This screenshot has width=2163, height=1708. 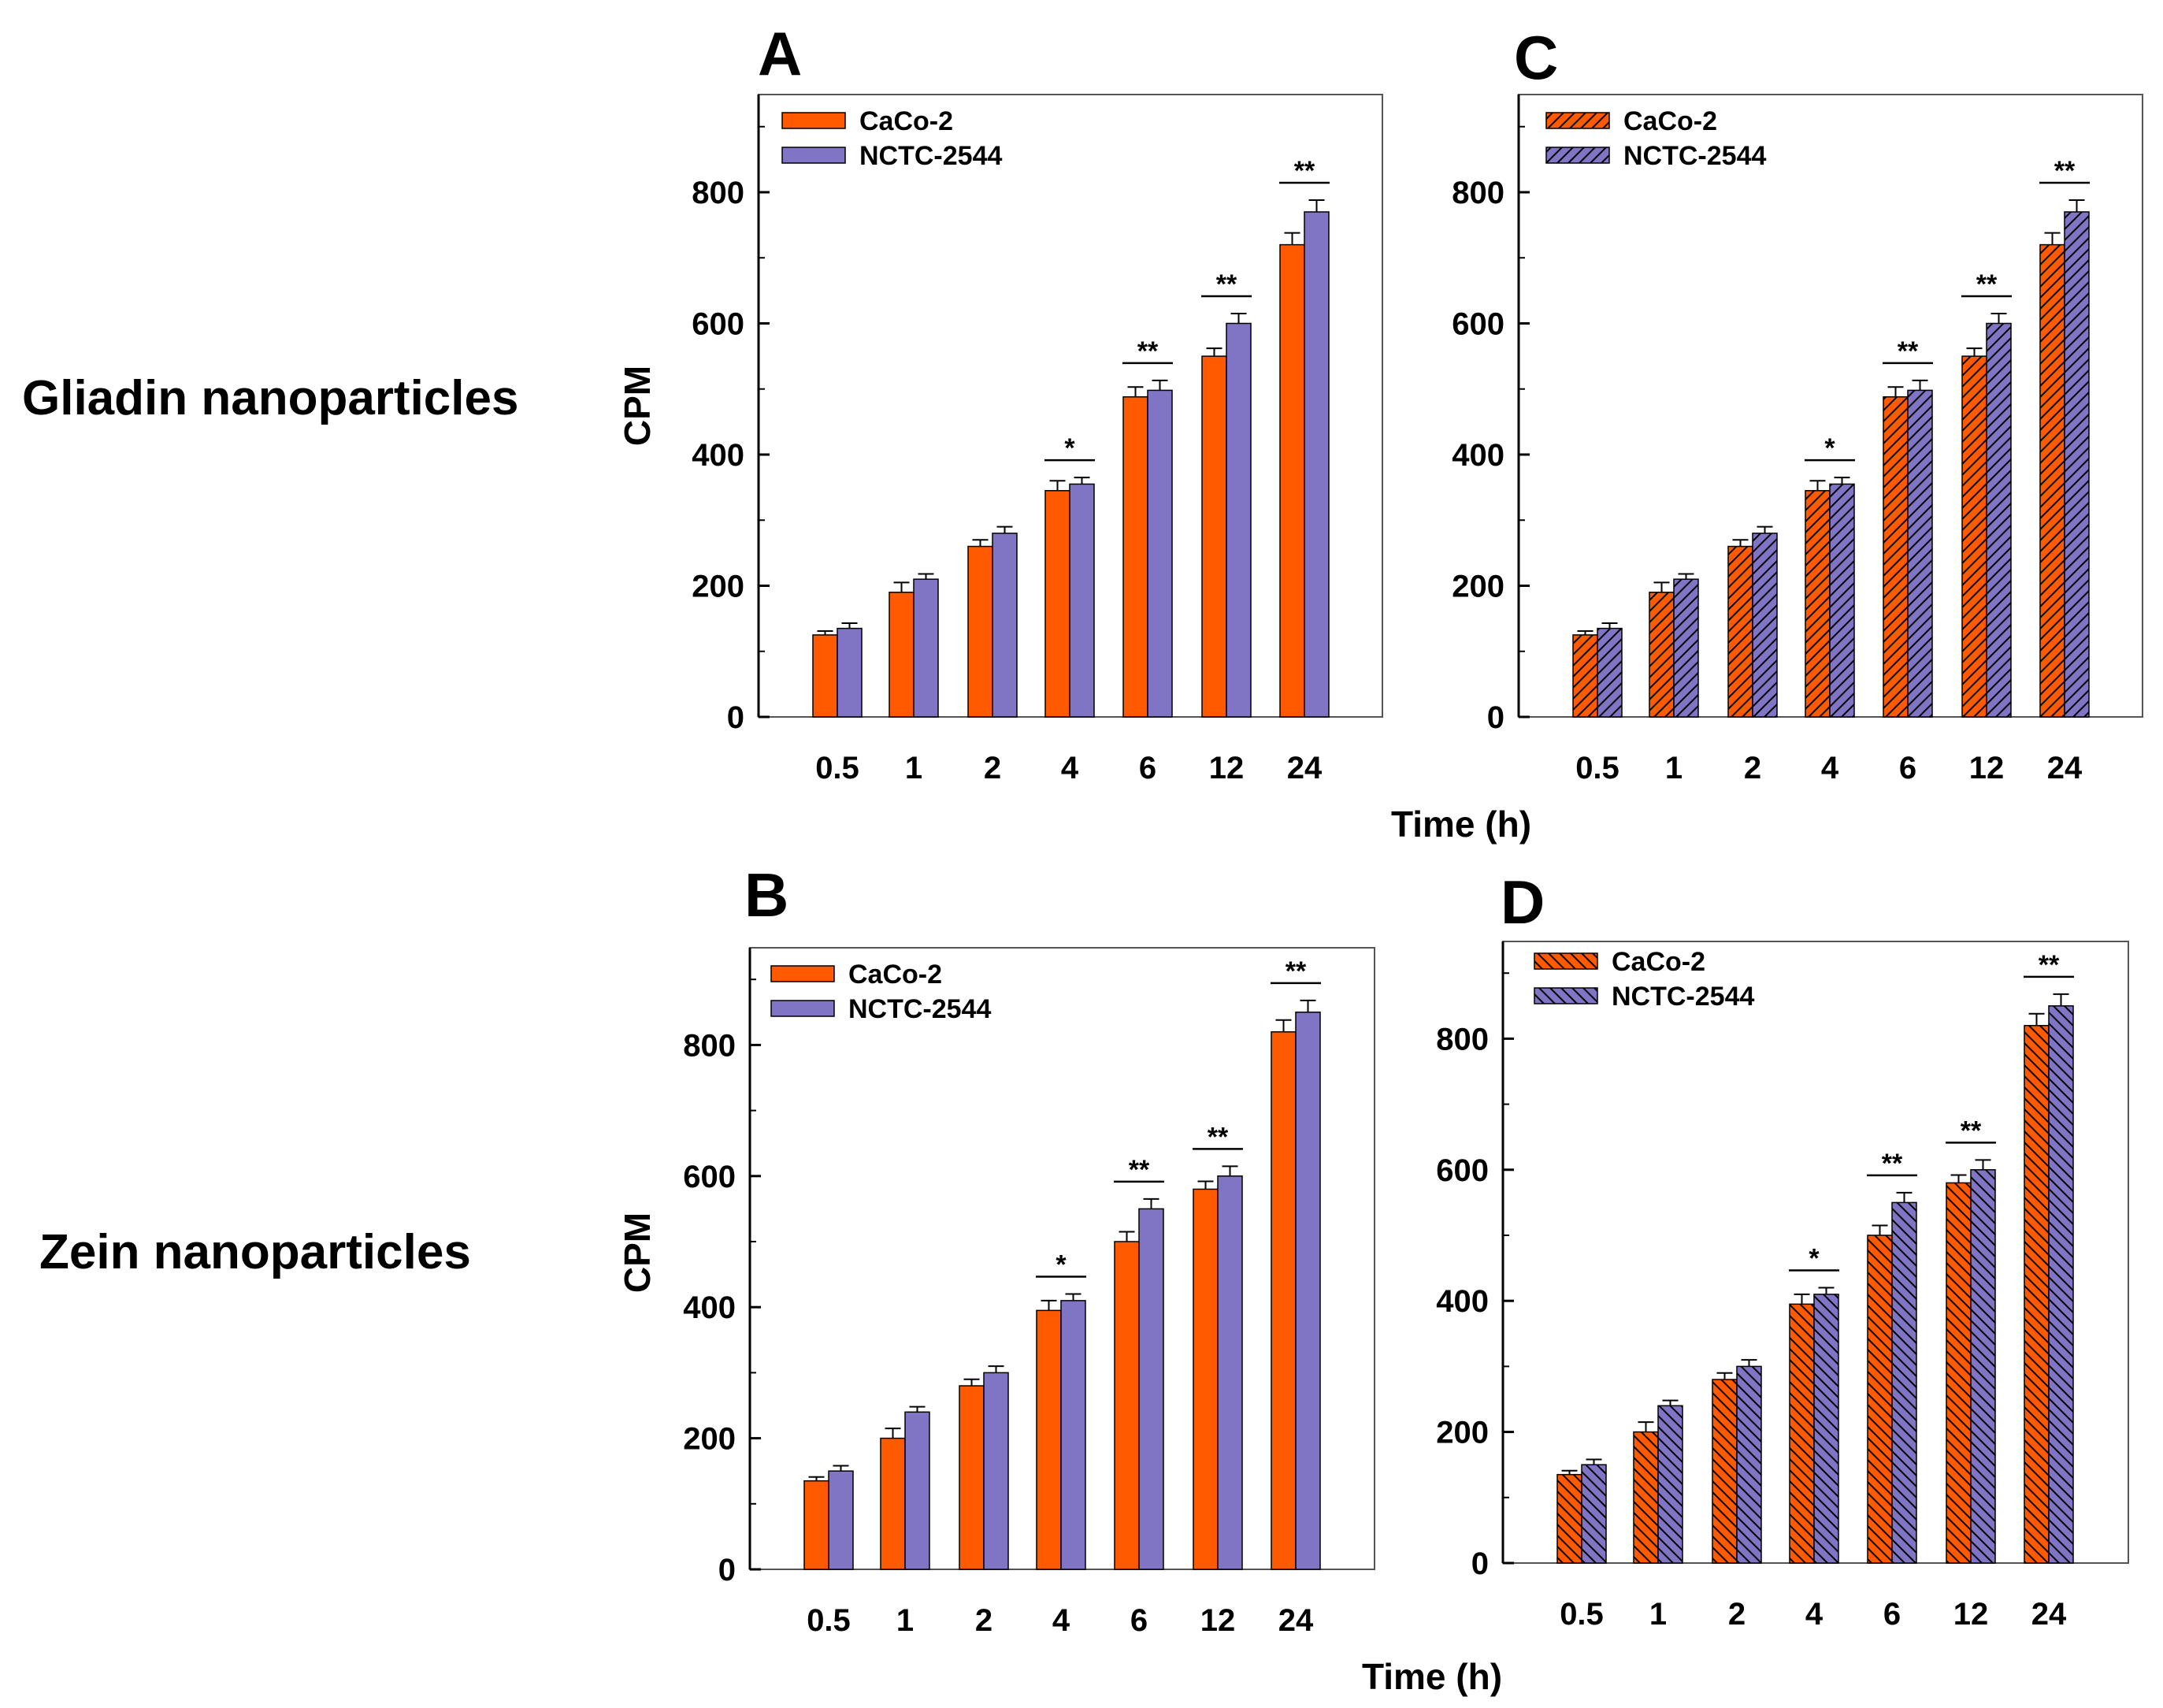 What do you see at coordinates (1683, 997) in the screenshot?
I see `panel-d-legend-label-nctc: NCTC-2544` at bounding box center [1683, 997].